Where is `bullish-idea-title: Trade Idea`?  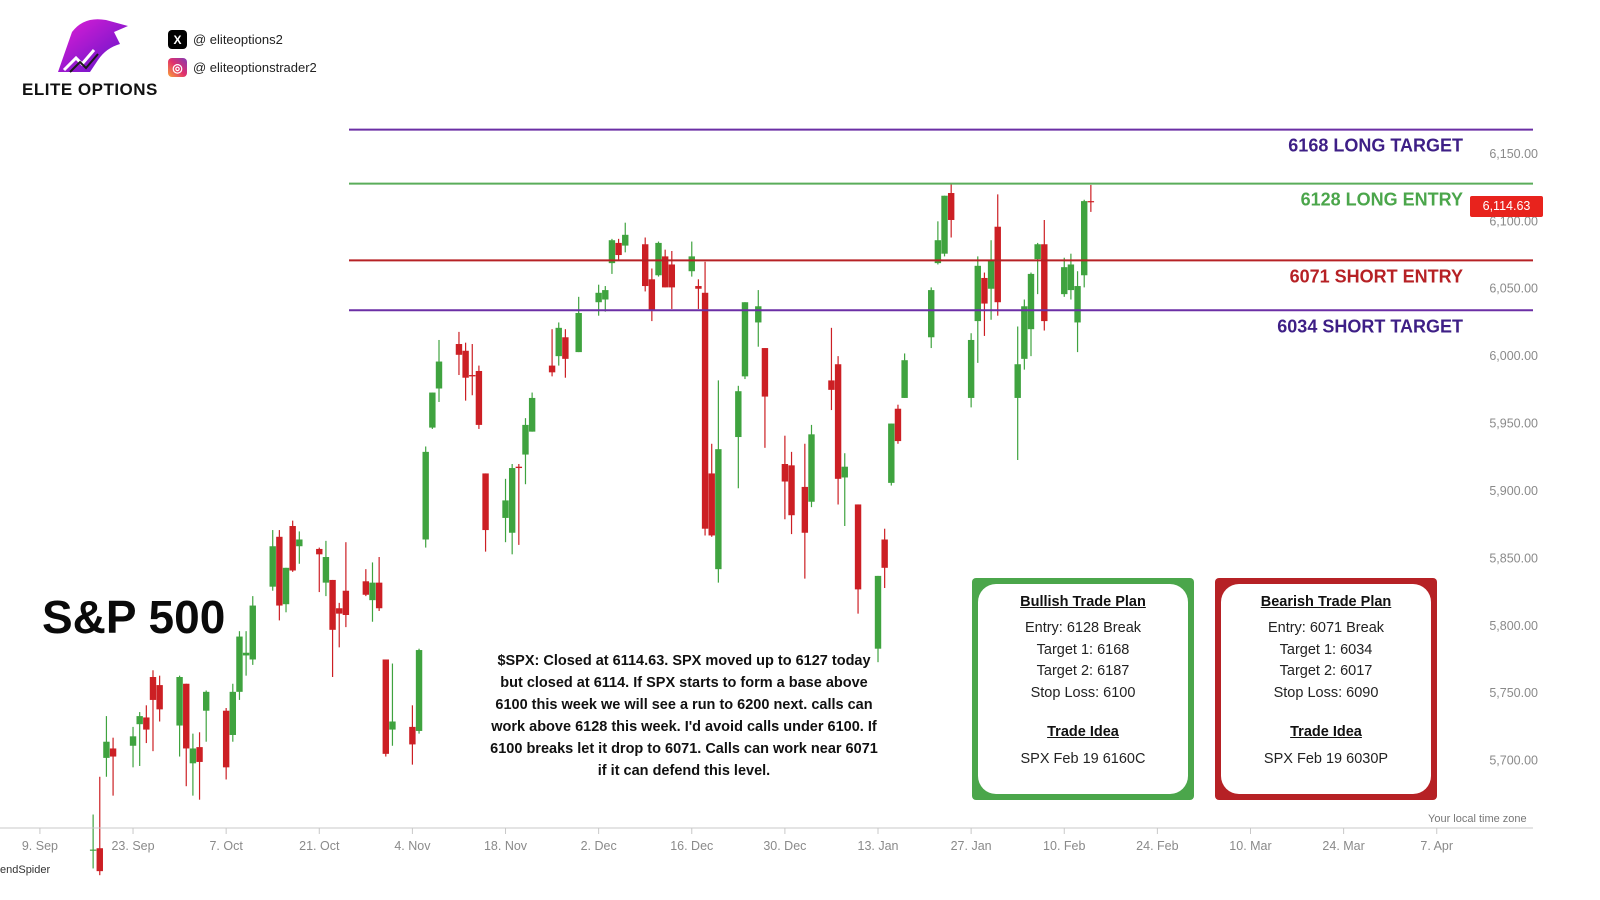
bullish-idea-title: Trade Idea is located at coordinates (1083, 732).